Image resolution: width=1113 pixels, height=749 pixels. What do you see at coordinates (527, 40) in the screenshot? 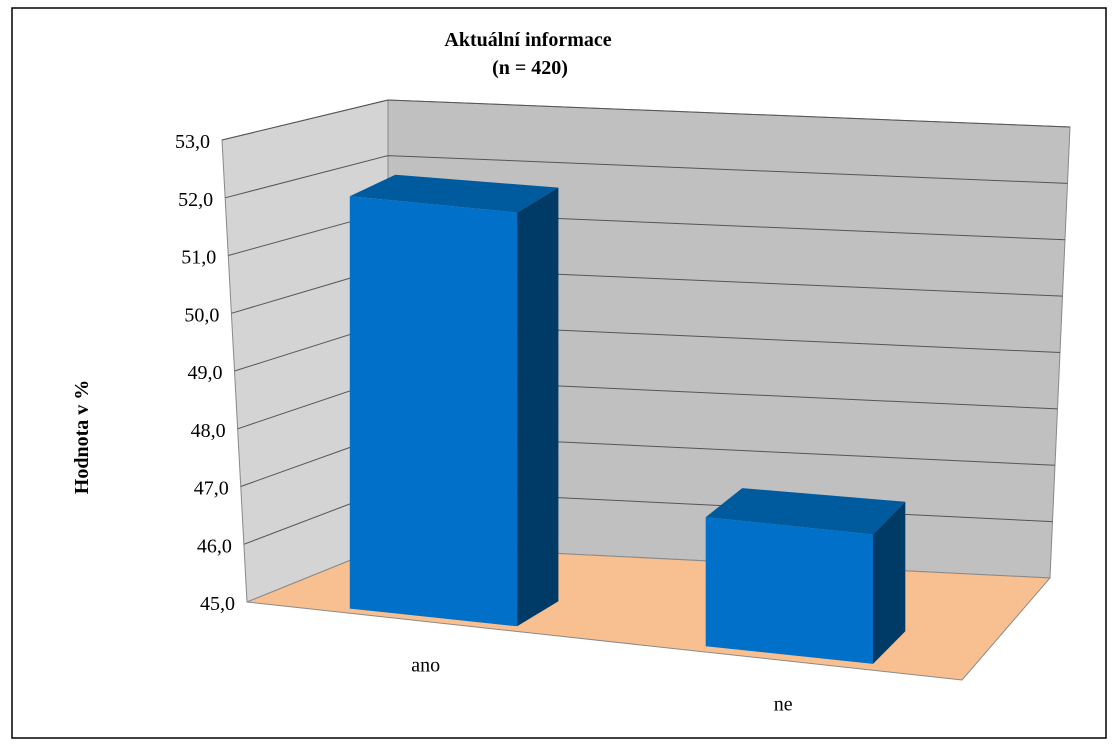
I see `chart-title: Aktuální informace` at bounding box center [527, 40].